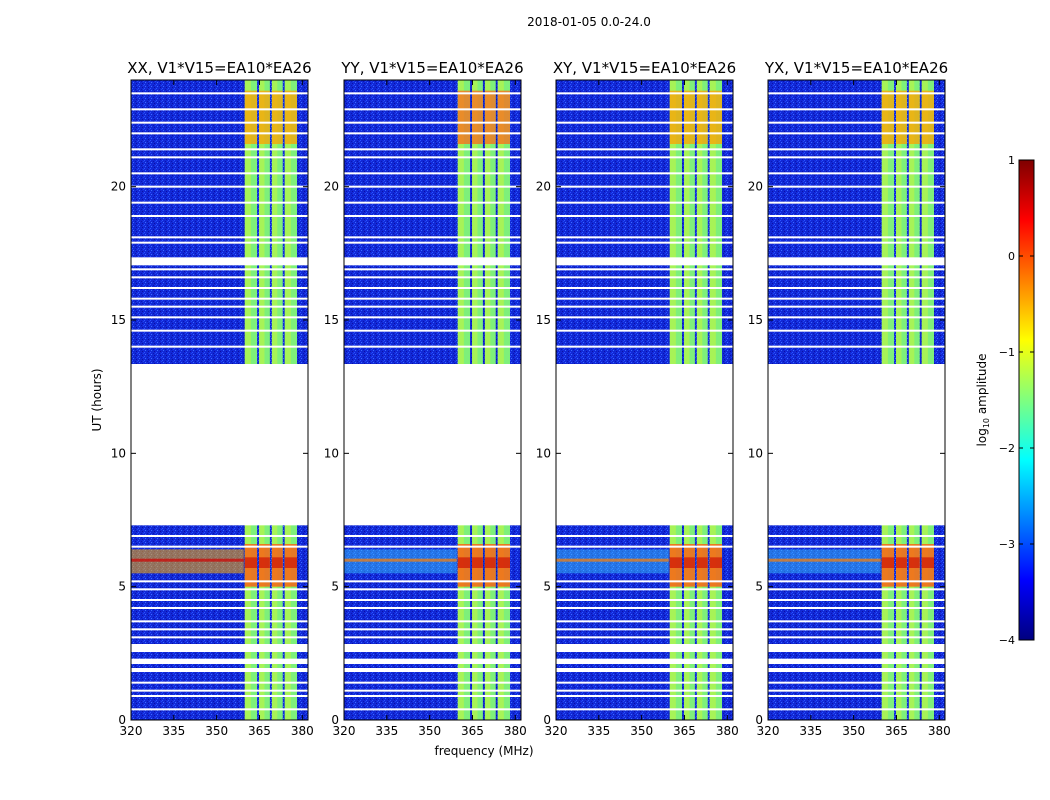 This screenshot has width=1050, height=800. What do you see at coordinates (219, 68) in the screenshot?
I see `panel-title: XX, V1*V15=EA10*EA26` at bounding box center [219, 68].